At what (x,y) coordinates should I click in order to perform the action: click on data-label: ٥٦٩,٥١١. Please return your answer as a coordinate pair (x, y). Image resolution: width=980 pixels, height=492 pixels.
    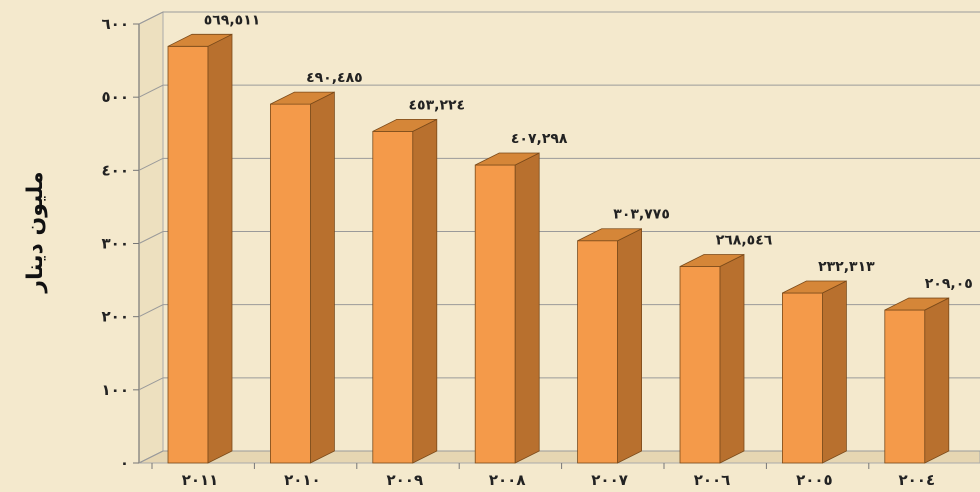
    Looking at the image, I should click on (232, 20).